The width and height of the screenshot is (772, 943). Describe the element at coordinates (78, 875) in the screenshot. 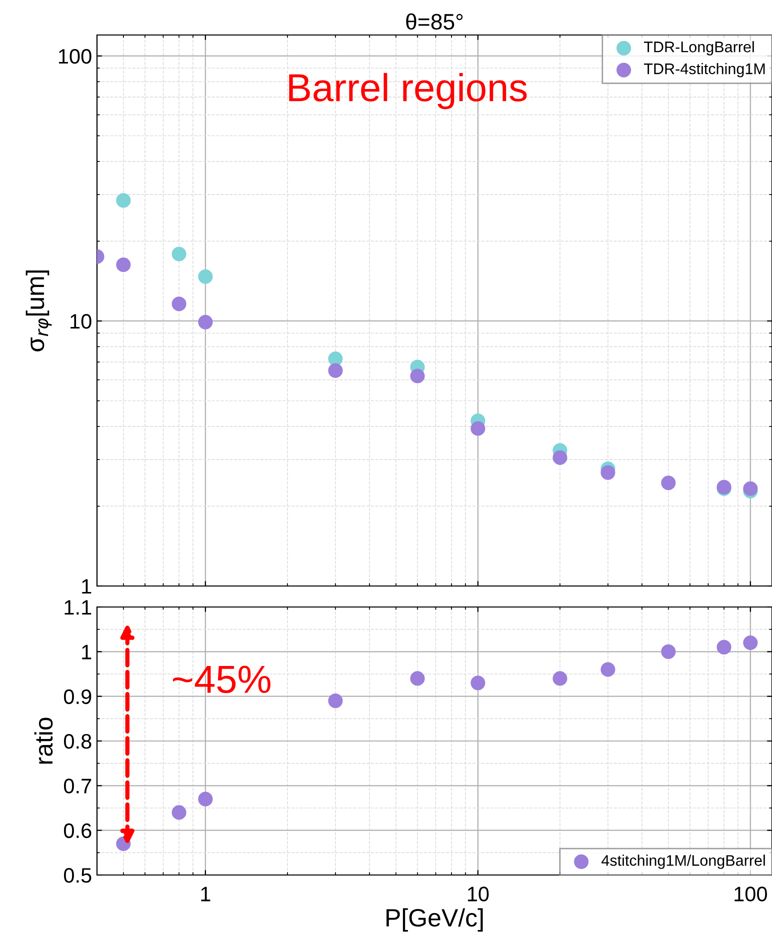

I see `y-tick-label: 0.5` at that location.